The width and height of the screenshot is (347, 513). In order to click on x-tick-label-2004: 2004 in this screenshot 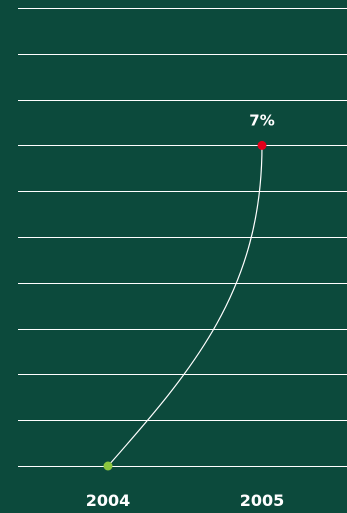, I will do `click(108, 500)`.